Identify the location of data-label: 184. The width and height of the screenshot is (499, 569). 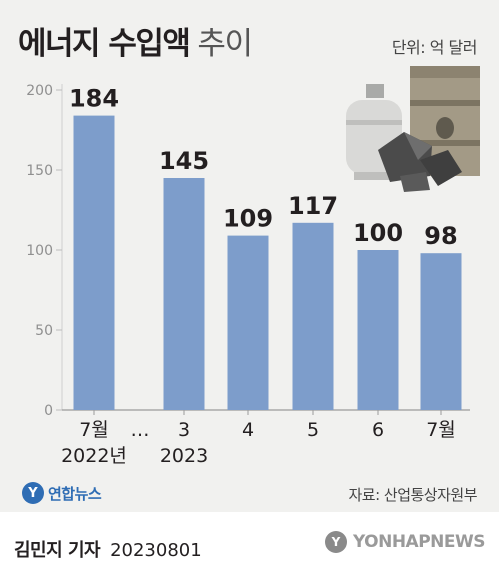
(94, 99).